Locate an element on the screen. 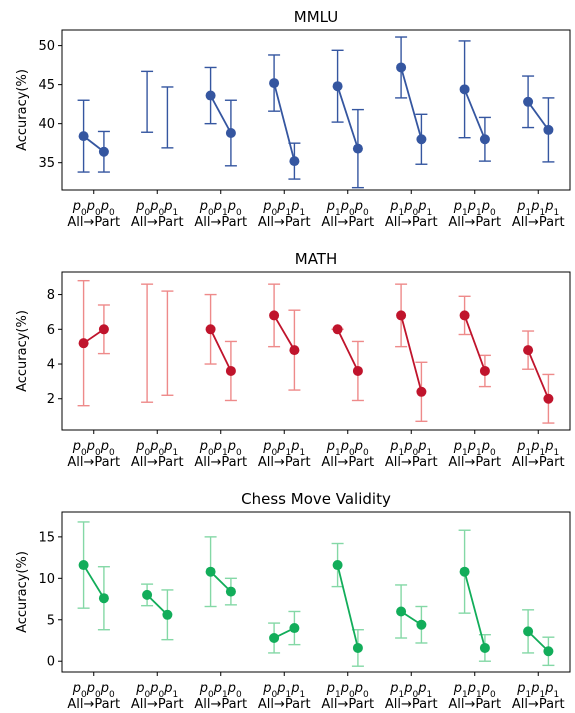 This screenshot has height=713, width=575. y-tick-label: 50 is located at coordinates (46, 46).